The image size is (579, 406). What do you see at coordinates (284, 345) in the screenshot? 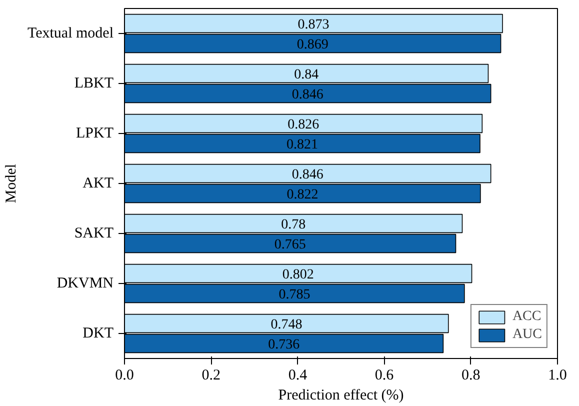
I see `data-label: 0.736` at bounding box center [284, 345].